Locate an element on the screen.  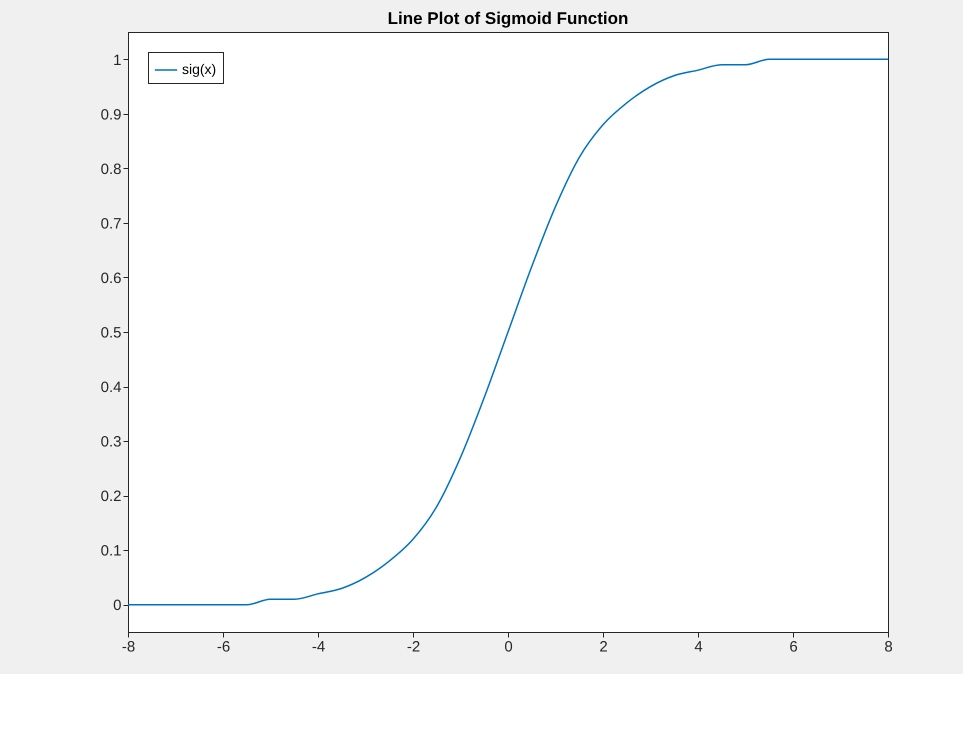
y-tick-label: 0.6 is located at coordinates (111, 278).